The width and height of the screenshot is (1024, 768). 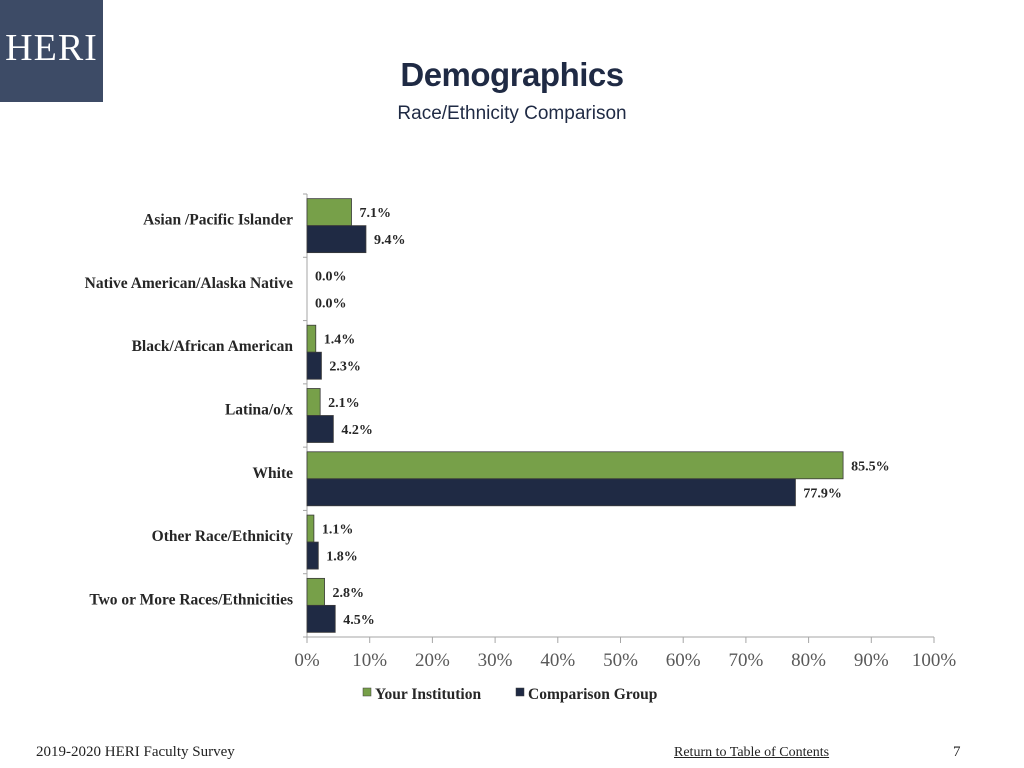 What do you see at coordinates (934, 660) in the screenshot?
I see `x-tick-label: 100%` at bounding box center [934, 660].